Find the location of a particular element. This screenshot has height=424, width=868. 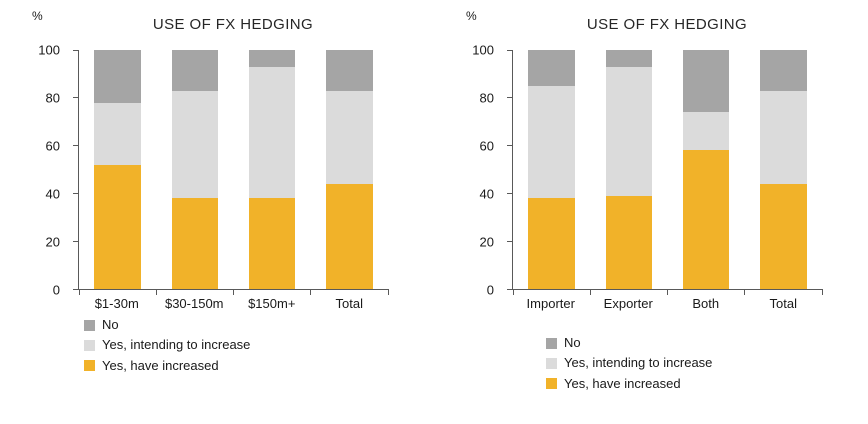

x-axis-labels: Importer Exporter Both Total is located at coordinates (667, 303).